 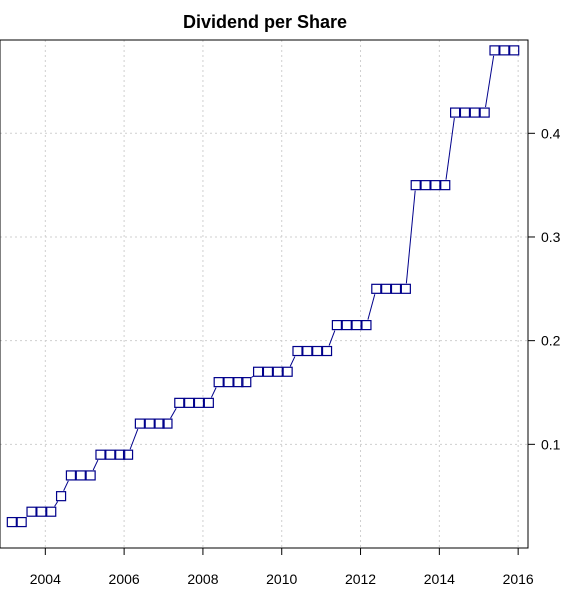 What do you see at coordinates (202, 579) in the screenshot?
I see `x-tick-label: 2008` at bounding box center [202, 579].